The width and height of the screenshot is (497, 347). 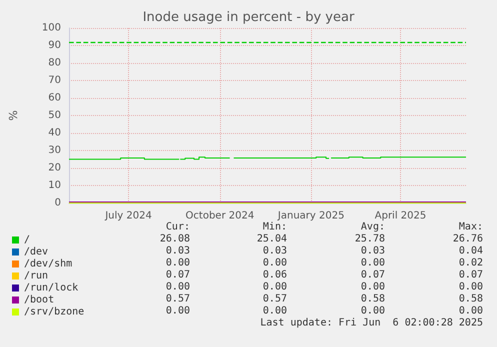 I want to click on text: Min:, so click(x=274, y=227).